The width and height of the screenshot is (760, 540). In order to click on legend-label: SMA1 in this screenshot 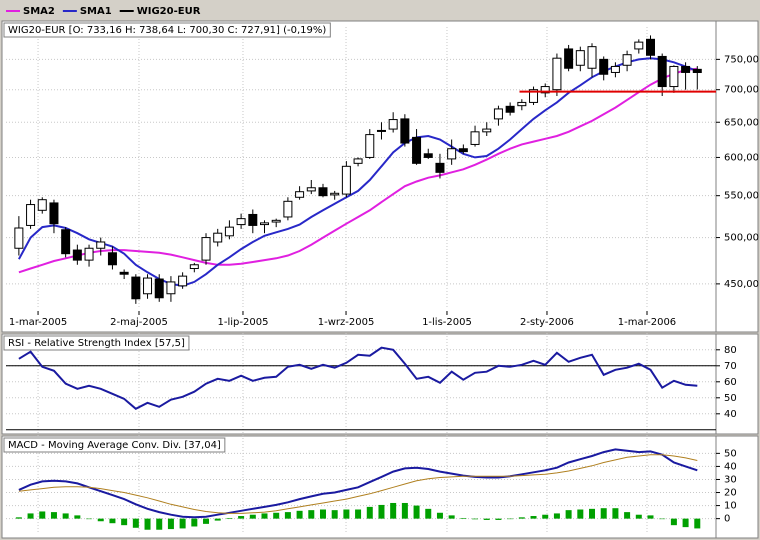, I will do `click(96, 11)`.